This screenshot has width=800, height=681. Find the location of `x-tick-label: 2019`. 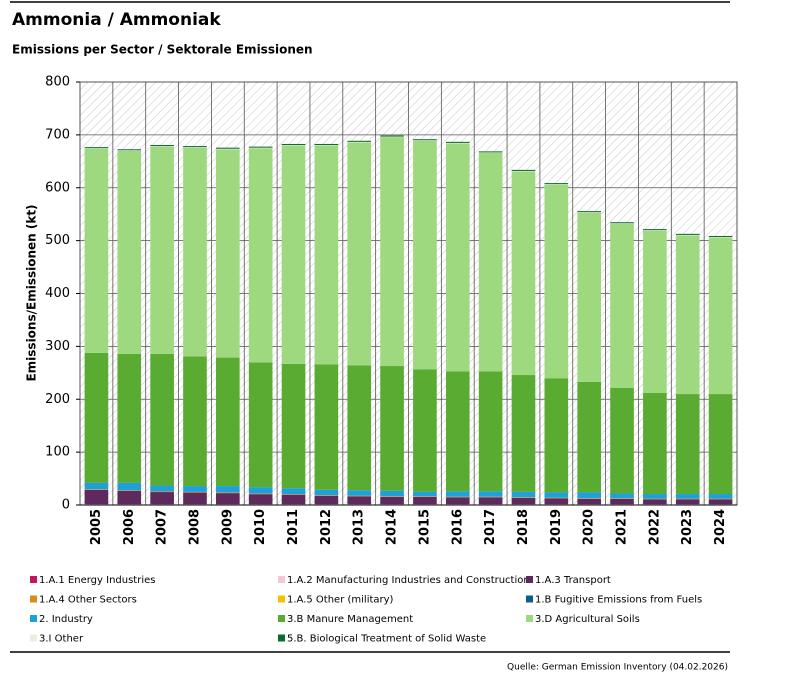

x-tick-label: 2019 is located at coordinates (556, 527).